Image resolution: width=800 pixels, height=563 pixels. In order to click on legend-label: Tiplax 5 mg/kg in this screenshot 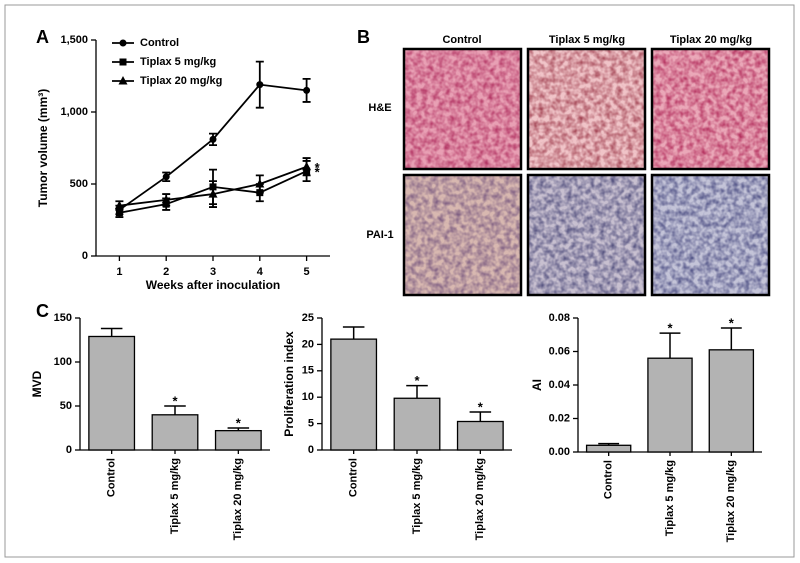, I will do `click(178, 62)`.